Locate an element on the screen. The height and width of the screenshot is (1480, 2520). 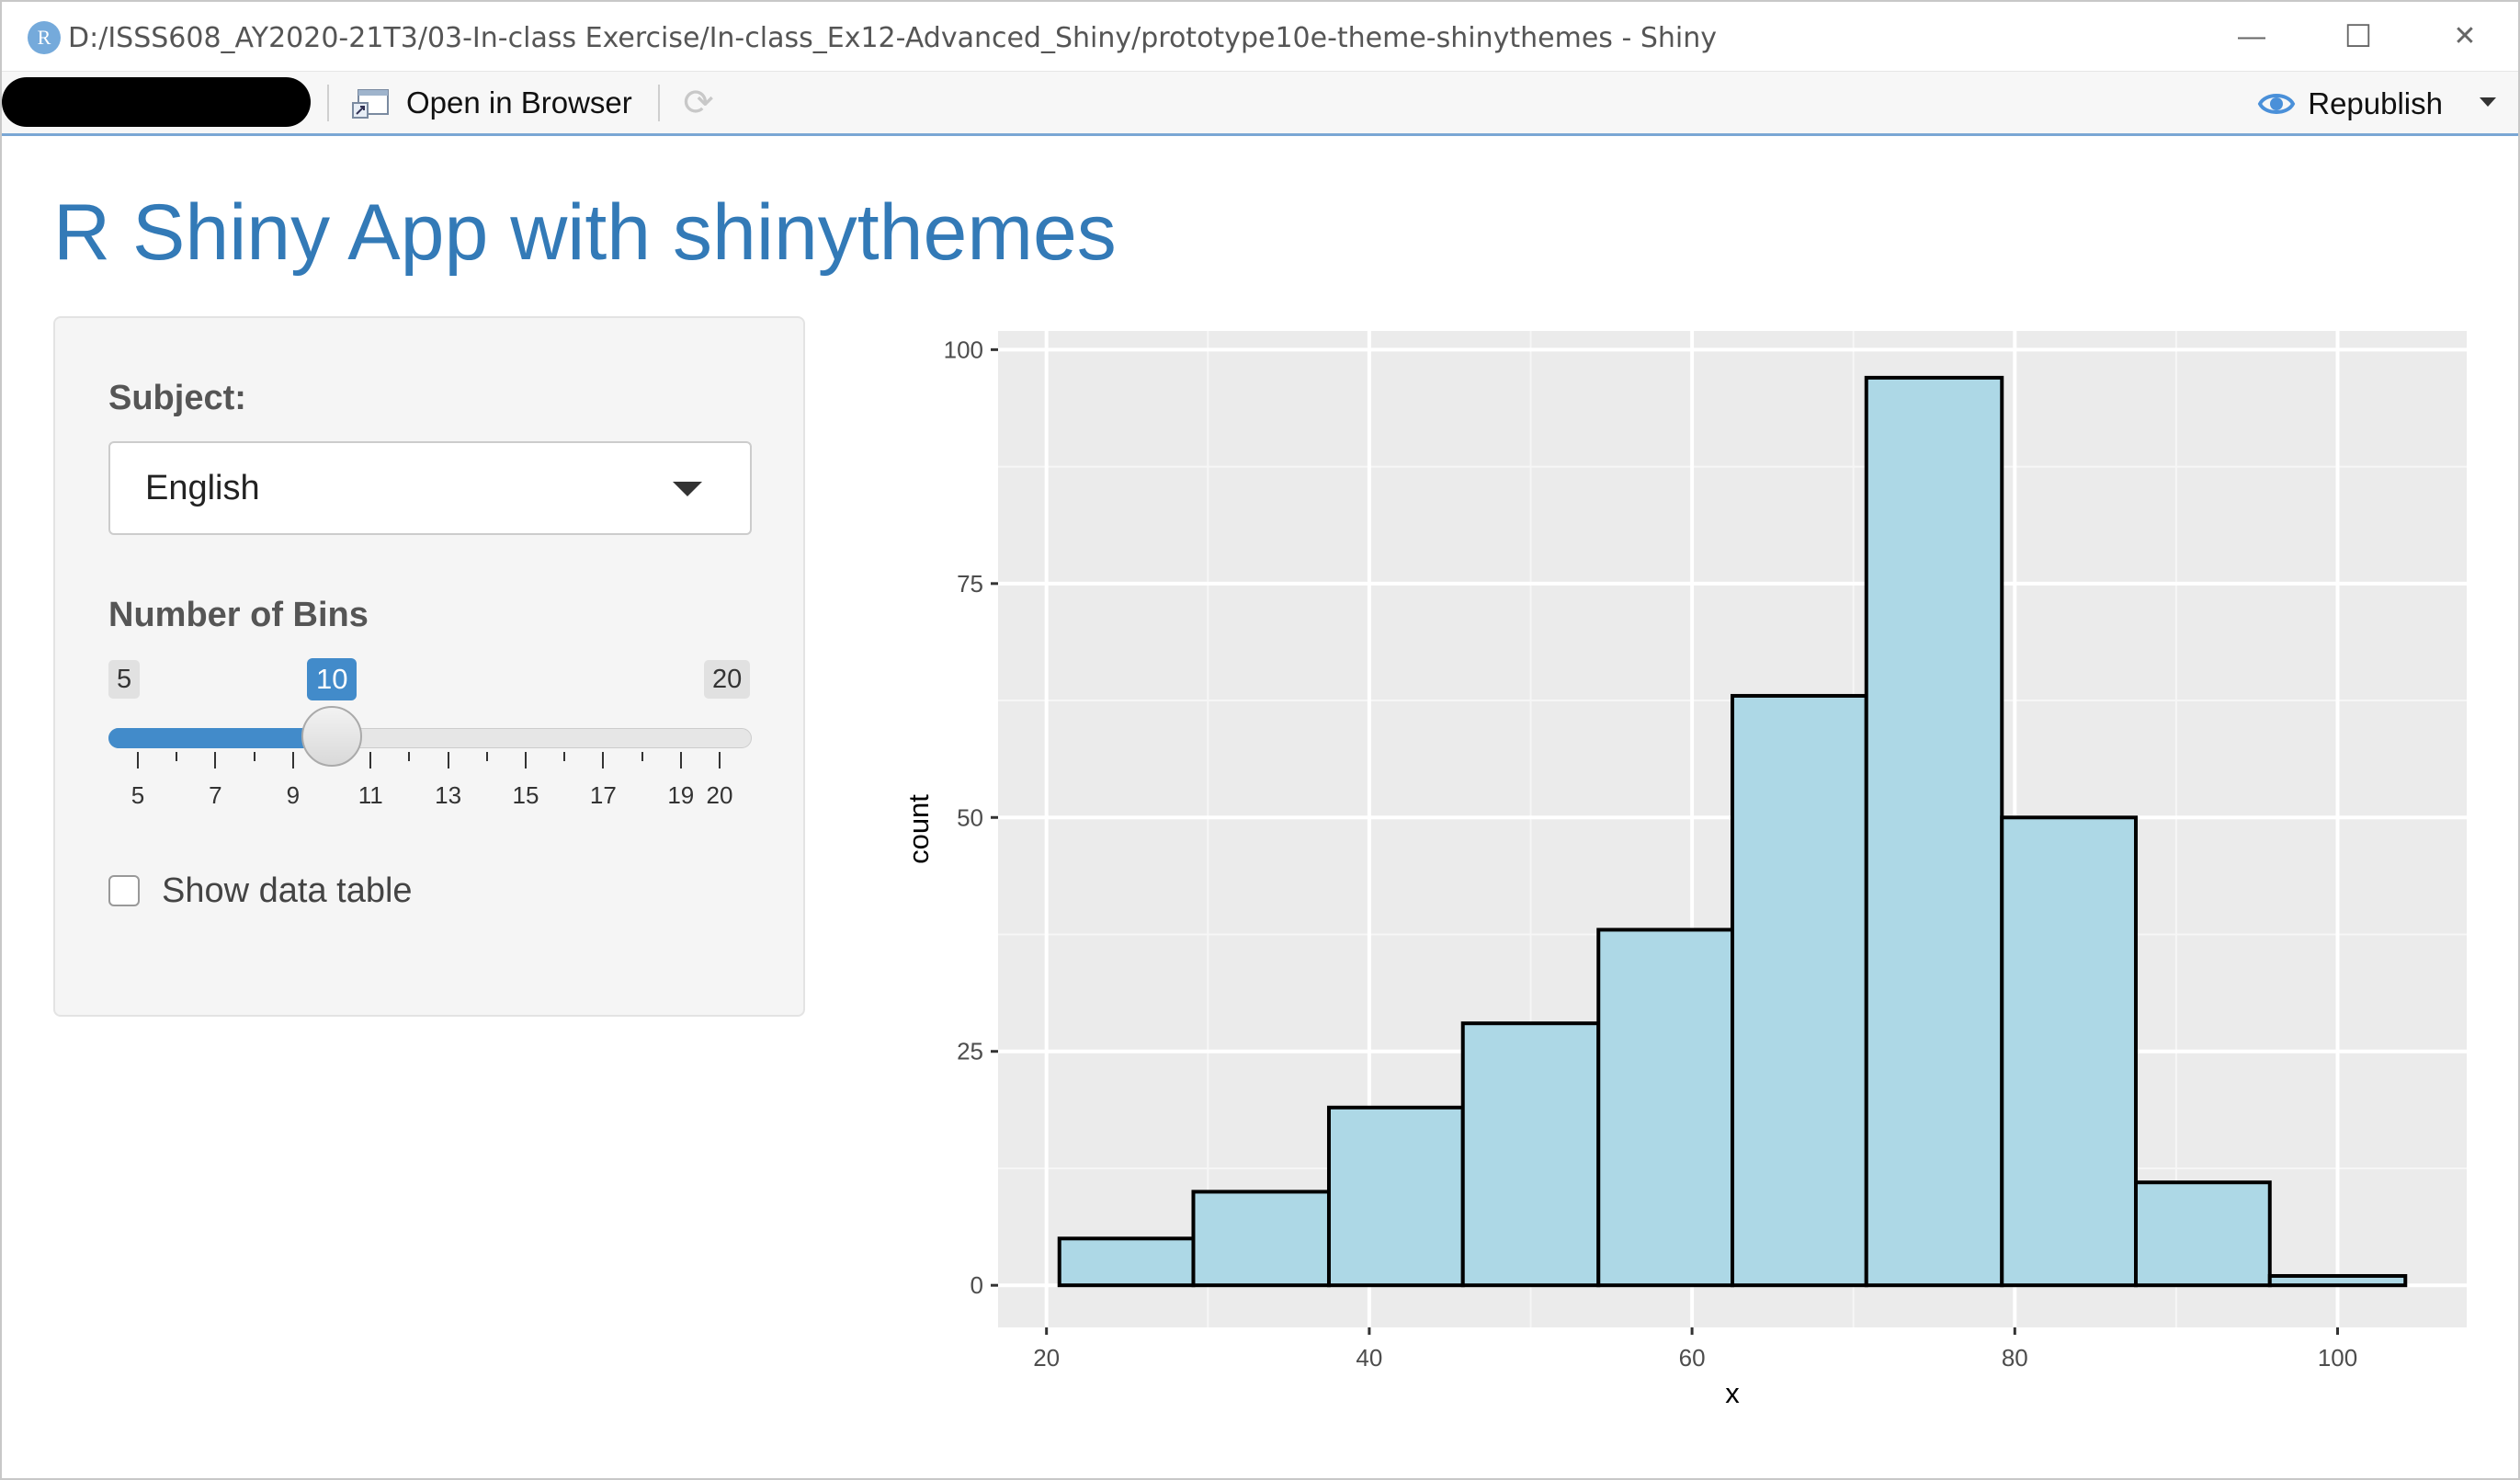
slider-handle is located at coordinates (331, 736).